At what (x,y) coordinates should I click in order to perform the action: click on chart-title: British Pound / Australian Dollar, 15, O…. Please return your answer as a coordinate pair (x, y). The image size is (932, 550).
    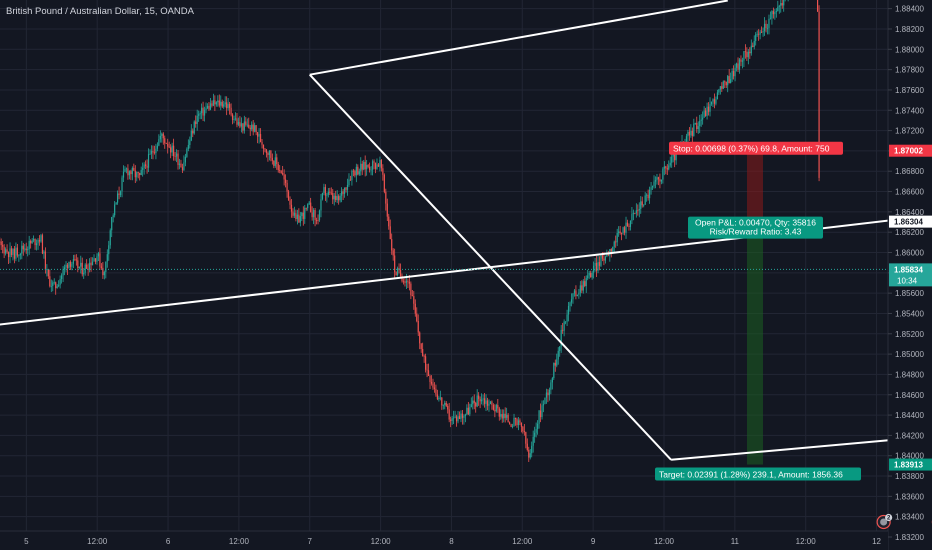
    Looking at the image, I should click on (100, 11).